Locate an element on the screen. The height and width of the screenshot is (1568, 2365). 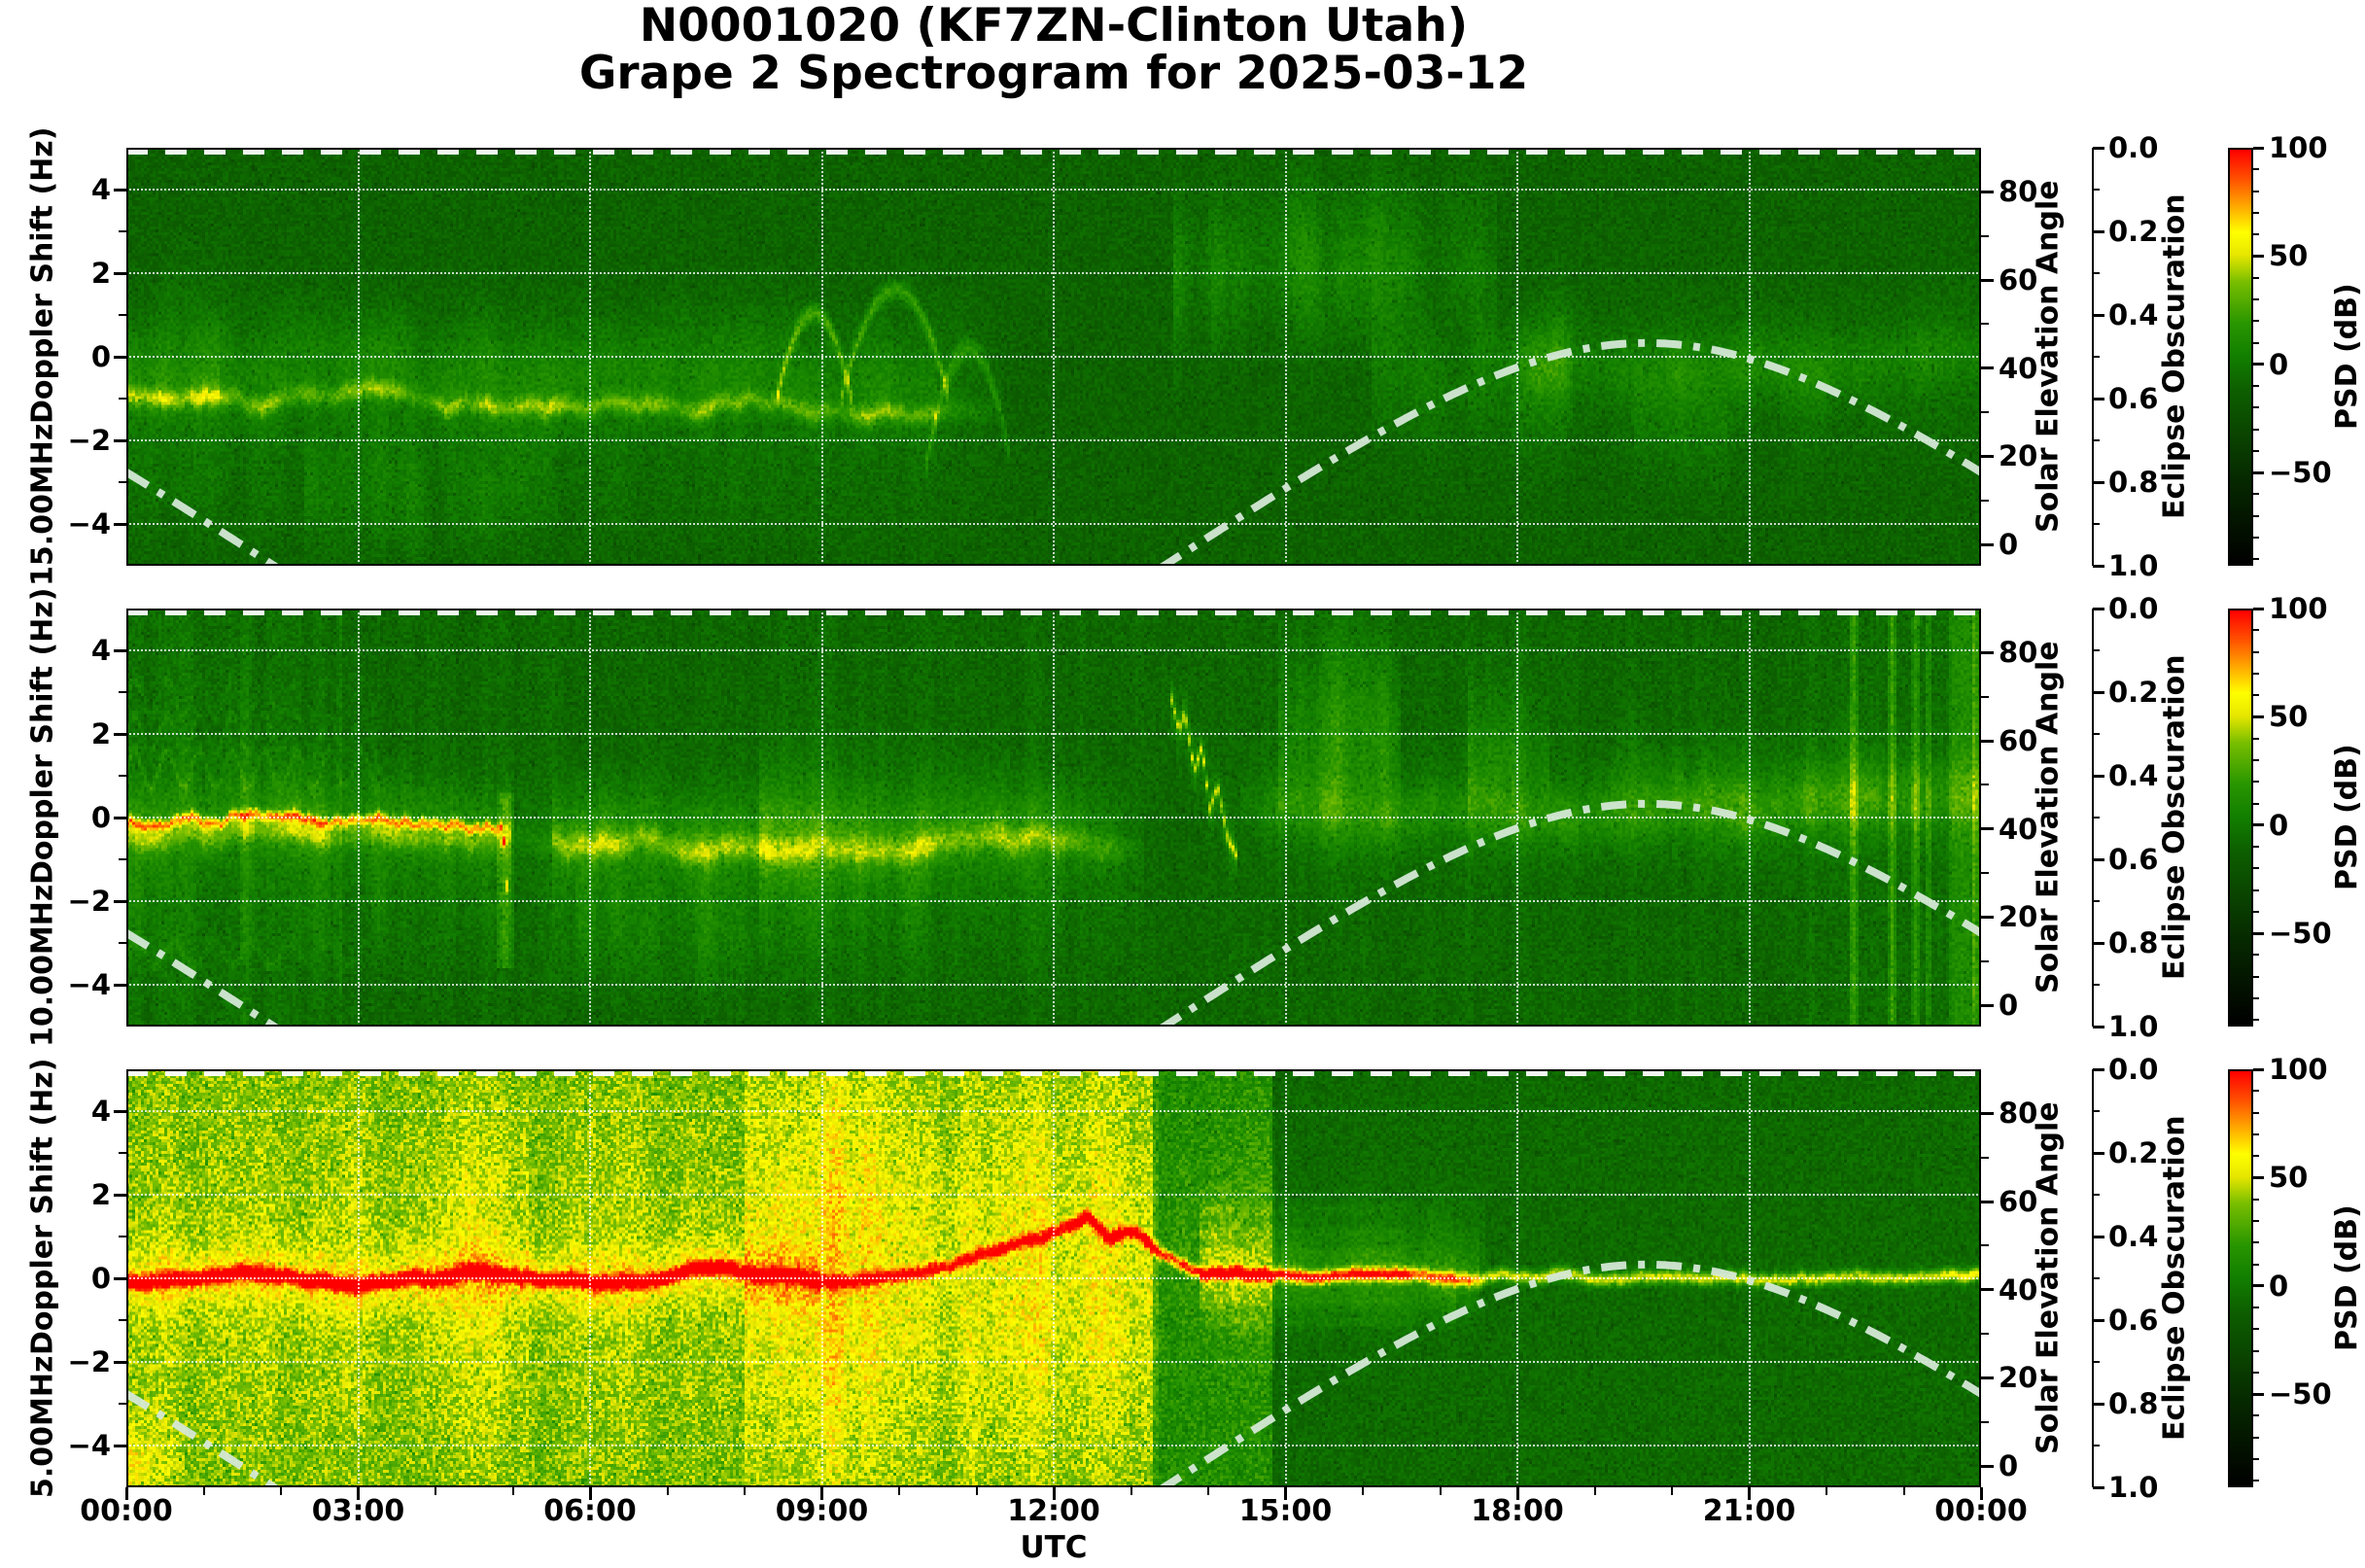
solar-axis-label: Solar Elevation Angle is located at coordinates (2049, 817).